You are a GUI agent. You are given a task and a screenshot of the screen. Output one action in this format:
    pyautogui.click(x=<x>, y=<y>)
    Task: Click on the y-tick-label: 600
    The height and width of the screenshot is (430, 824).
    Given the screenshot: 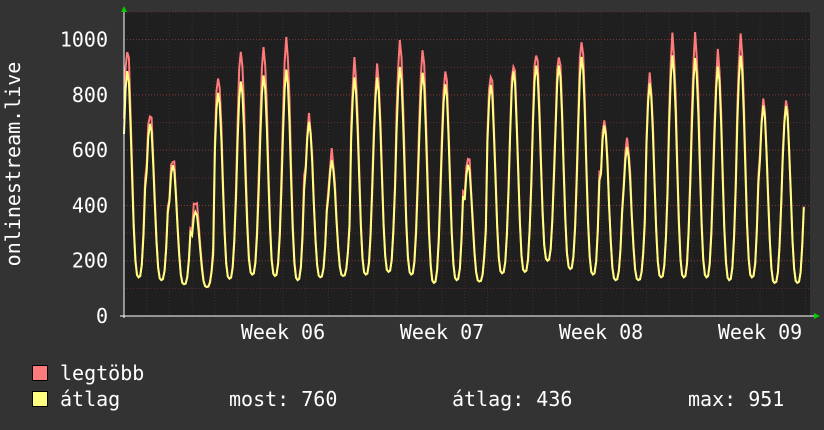 What is the action you would take?
    pyautogui.click(x=90, y=150)
    